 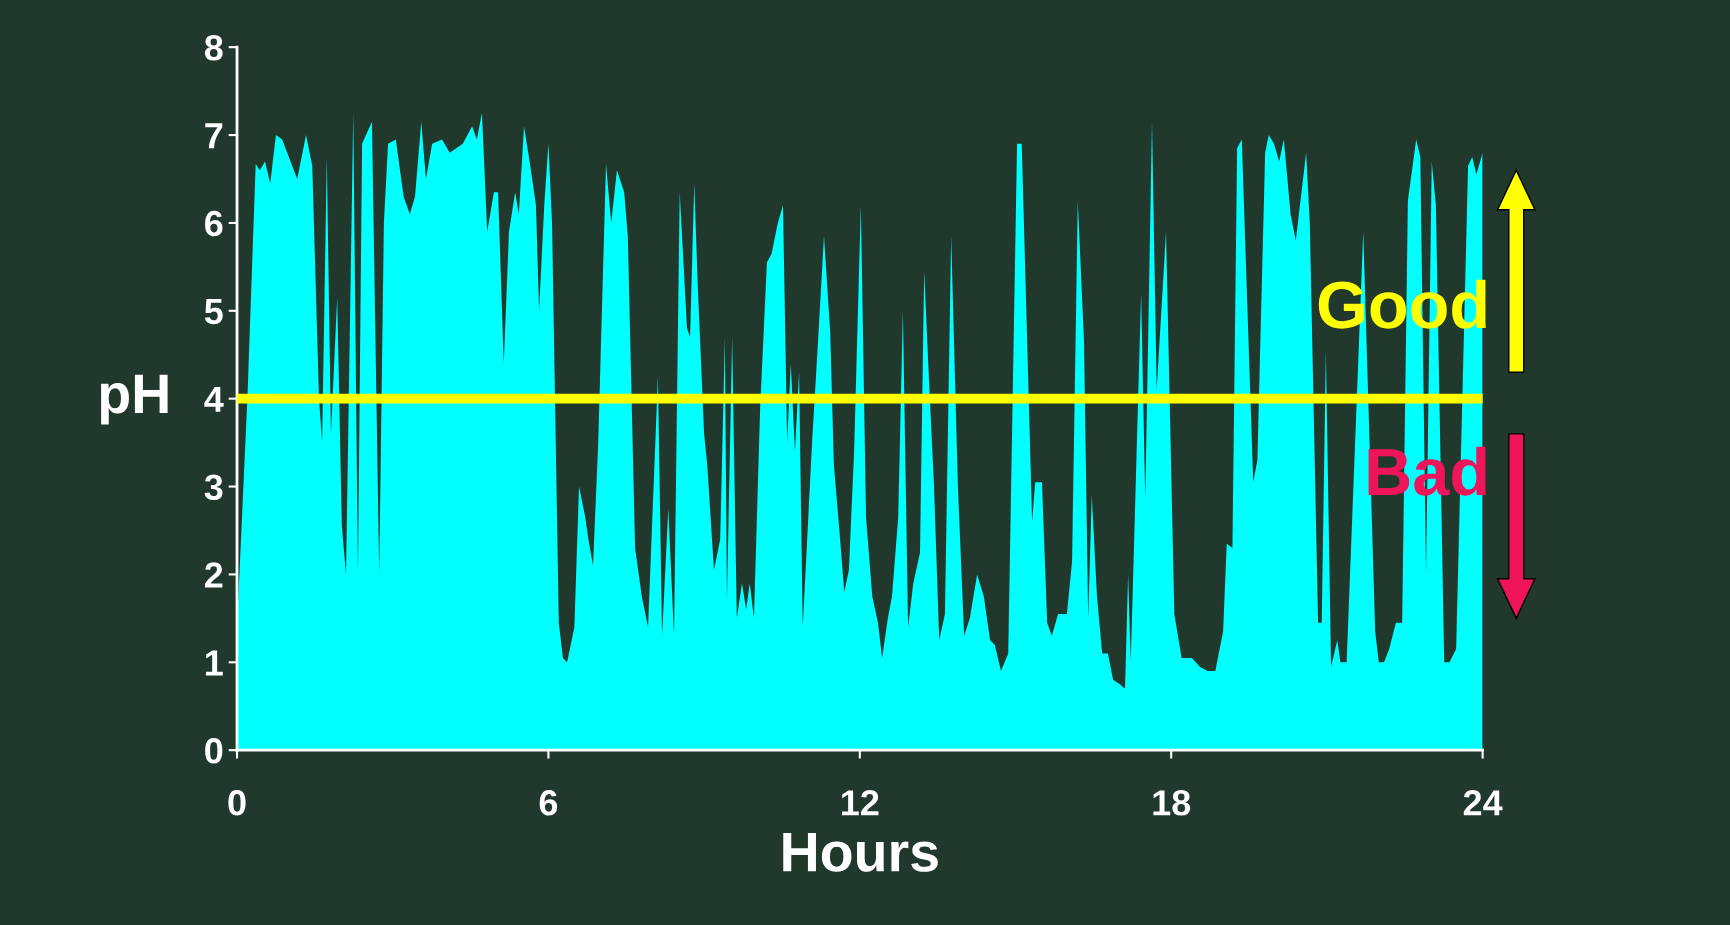 What do you see at coordinates (213, 575) in the screenshot?
I see `y-tick-label: 2` at bounding box center [213, 575].